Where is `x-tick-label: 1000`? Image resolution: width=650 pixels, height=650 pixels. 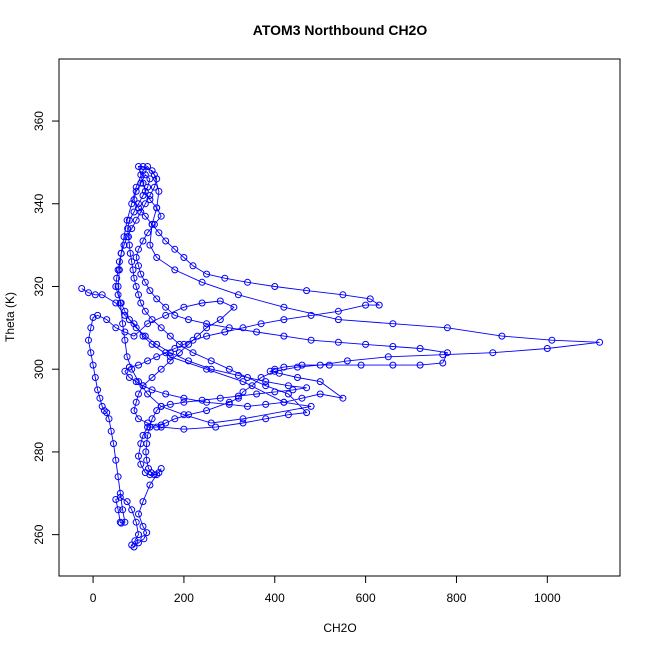 x-tick-label: 1000 is located at coordinates (547, 598).